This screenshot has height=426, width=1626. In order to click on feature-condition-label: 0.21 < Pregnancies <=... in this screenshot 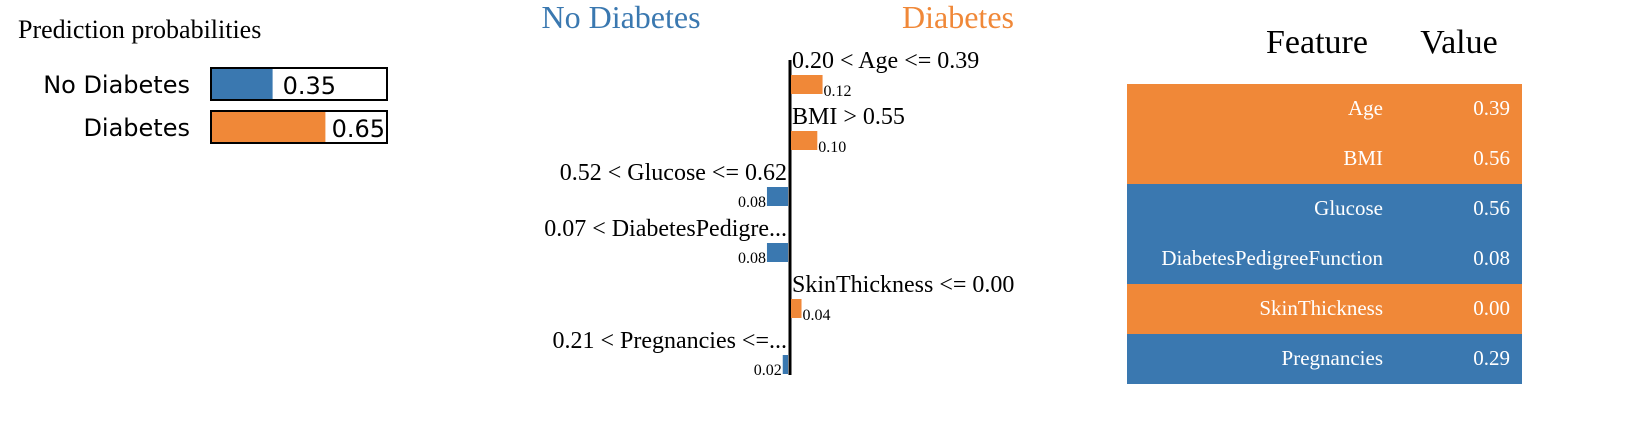, I will do `click(669, 341)`.